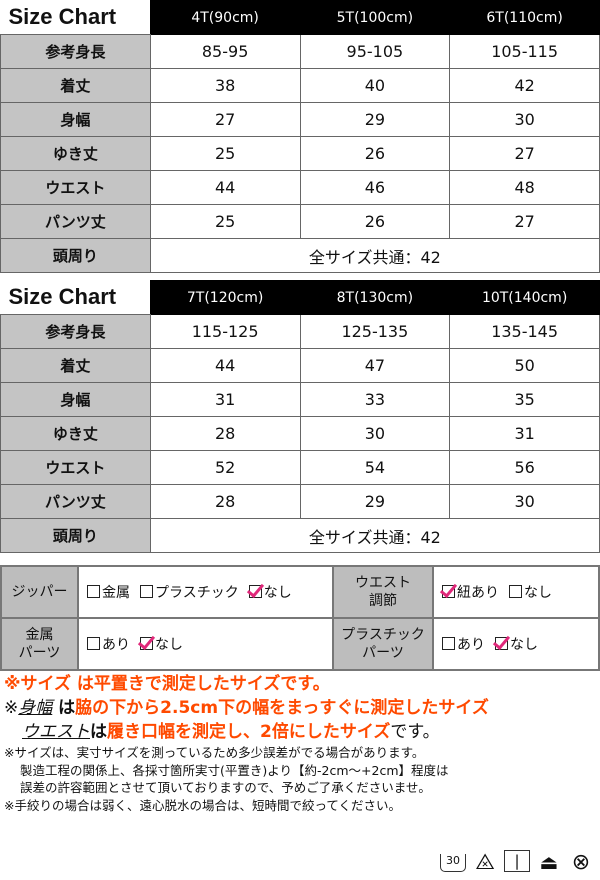  What do you see at coordinates (75, 501) in the screenshot?
I see `row-label: パンツ丈` at bounding box center [75, 501].